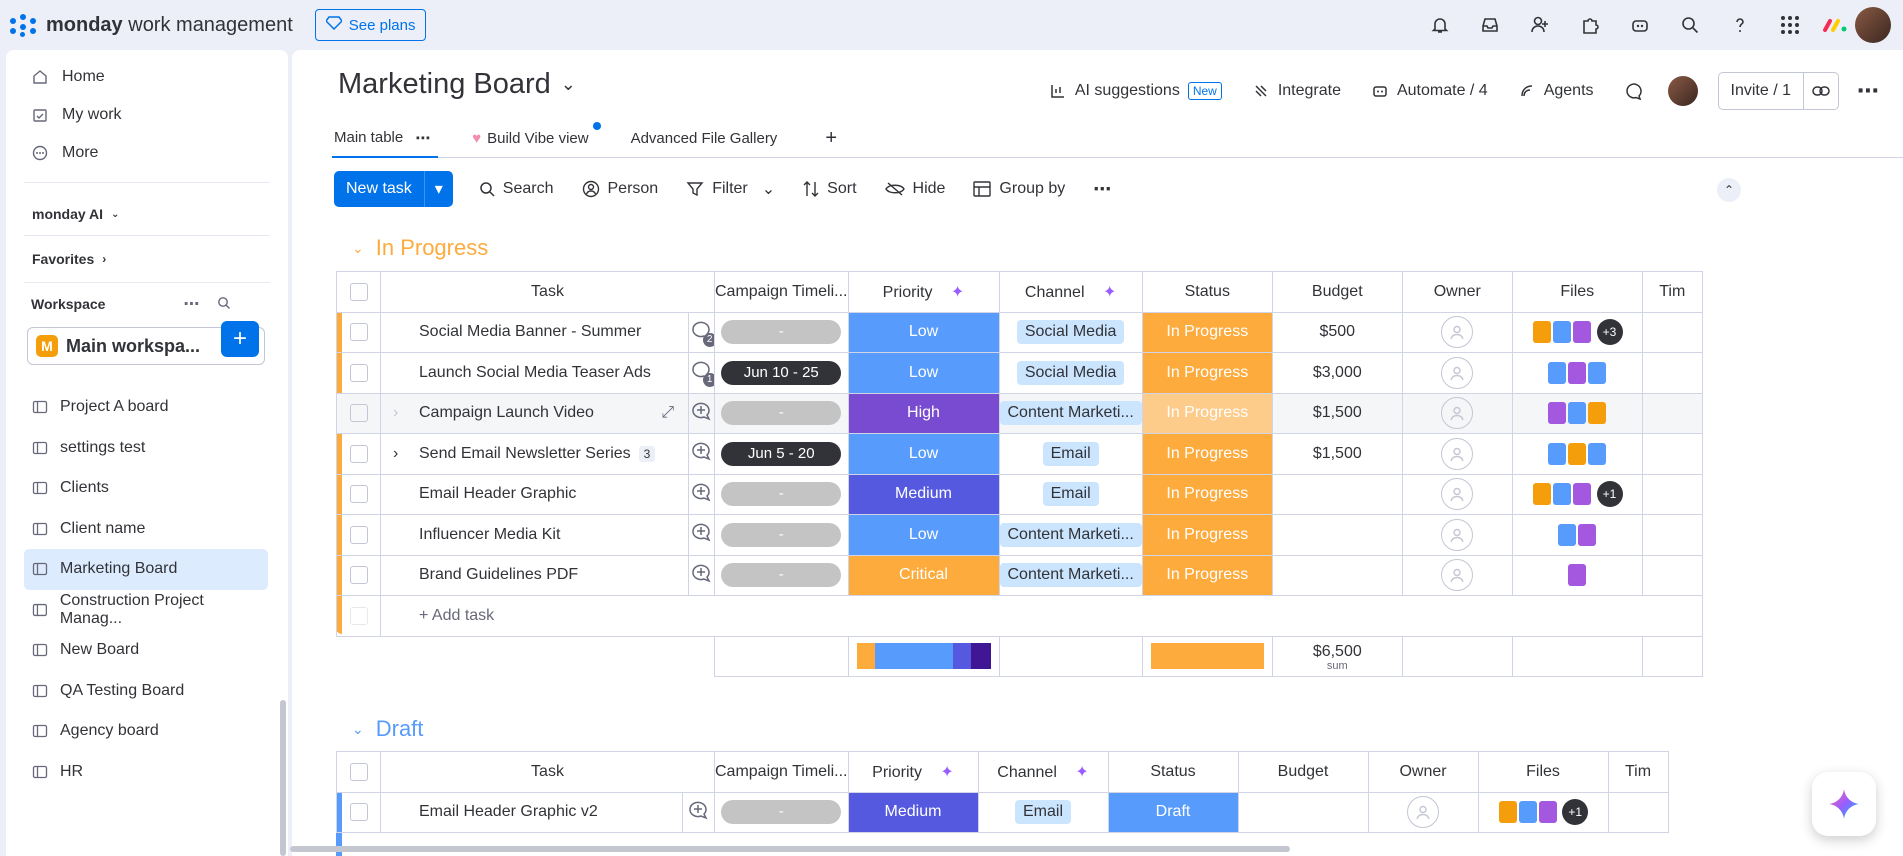 The image size is (1903, 856). I want to click on sidebar-board-item: New Board, so click(146, 650).